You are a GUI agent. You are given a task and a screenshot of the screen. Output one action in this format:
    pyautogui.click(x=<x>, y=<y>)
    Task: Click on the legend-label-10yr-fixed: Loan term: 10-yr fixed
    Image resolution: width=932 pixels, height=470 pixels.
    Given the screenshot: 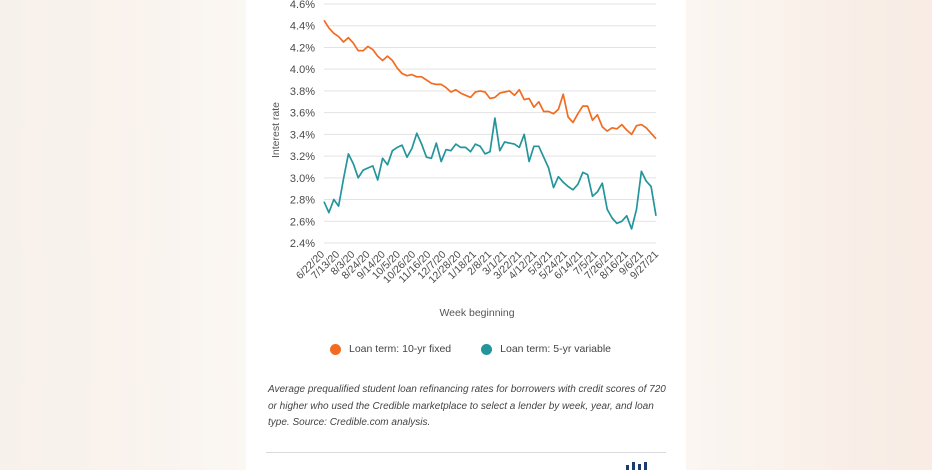 What is the action you would take?
    pyautogui.click(x=400, y=349)
    